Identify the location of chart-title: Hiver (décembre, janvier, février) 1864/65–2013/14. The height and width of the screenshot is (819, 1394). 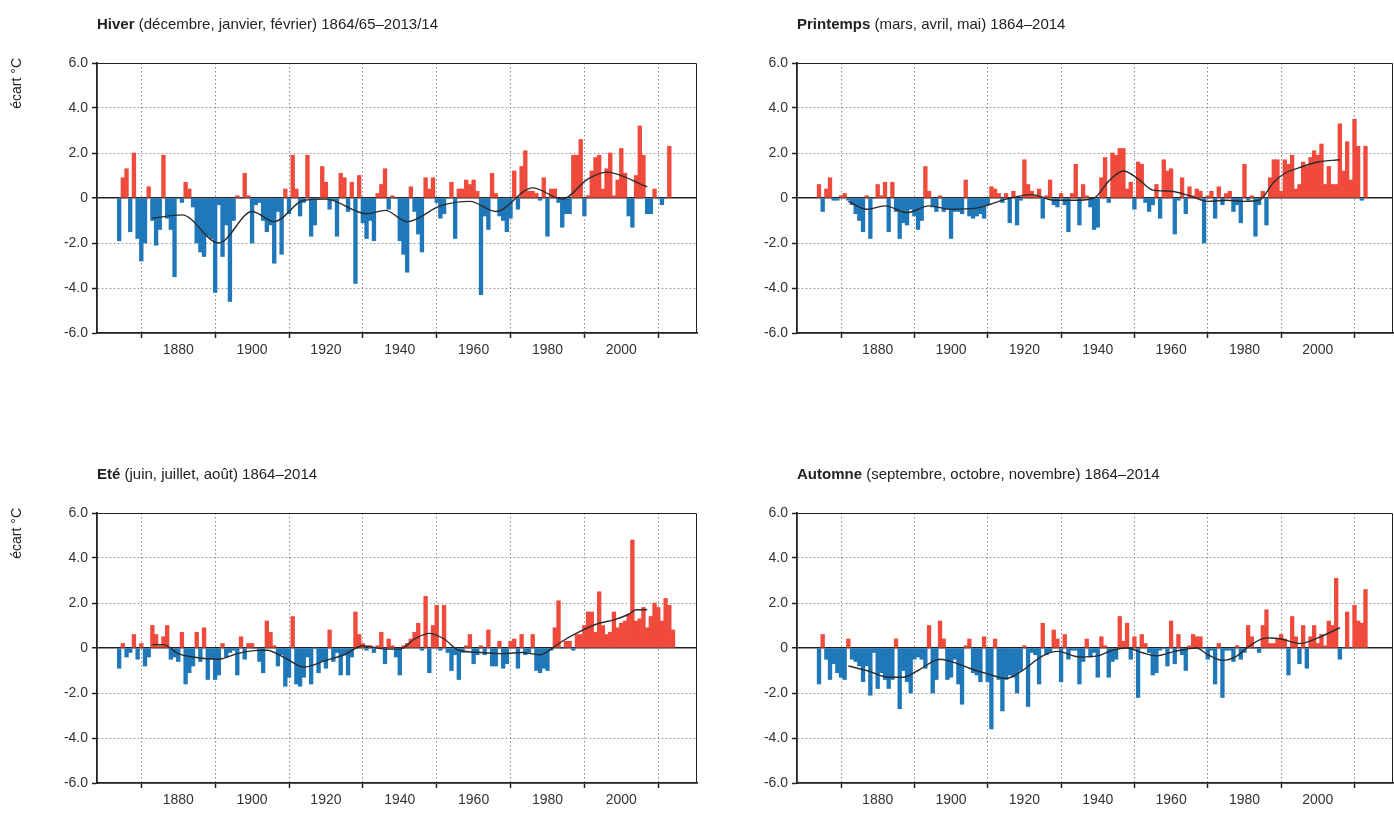
(268, 23).